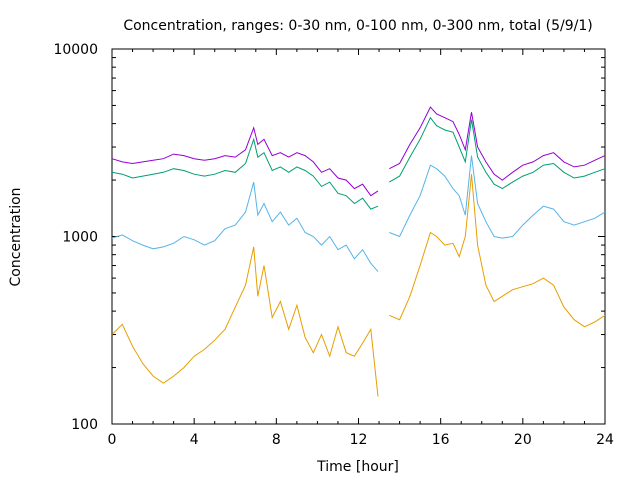 This screenshot has height=480, width=640. What do you see at coordinates (112, 440) in the screenshot?
I see `x-tick-label: 0` at bounding box center [112, 440].